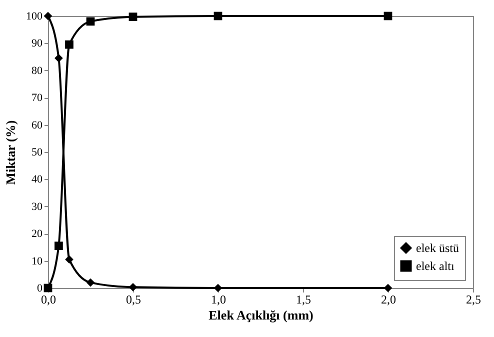 The width and height of the screenshot is (494, 337). What do you see at coordinates (37, 98) in the screenshot?
I see `y-tick-label: 70` at bounding box center [37, 98].